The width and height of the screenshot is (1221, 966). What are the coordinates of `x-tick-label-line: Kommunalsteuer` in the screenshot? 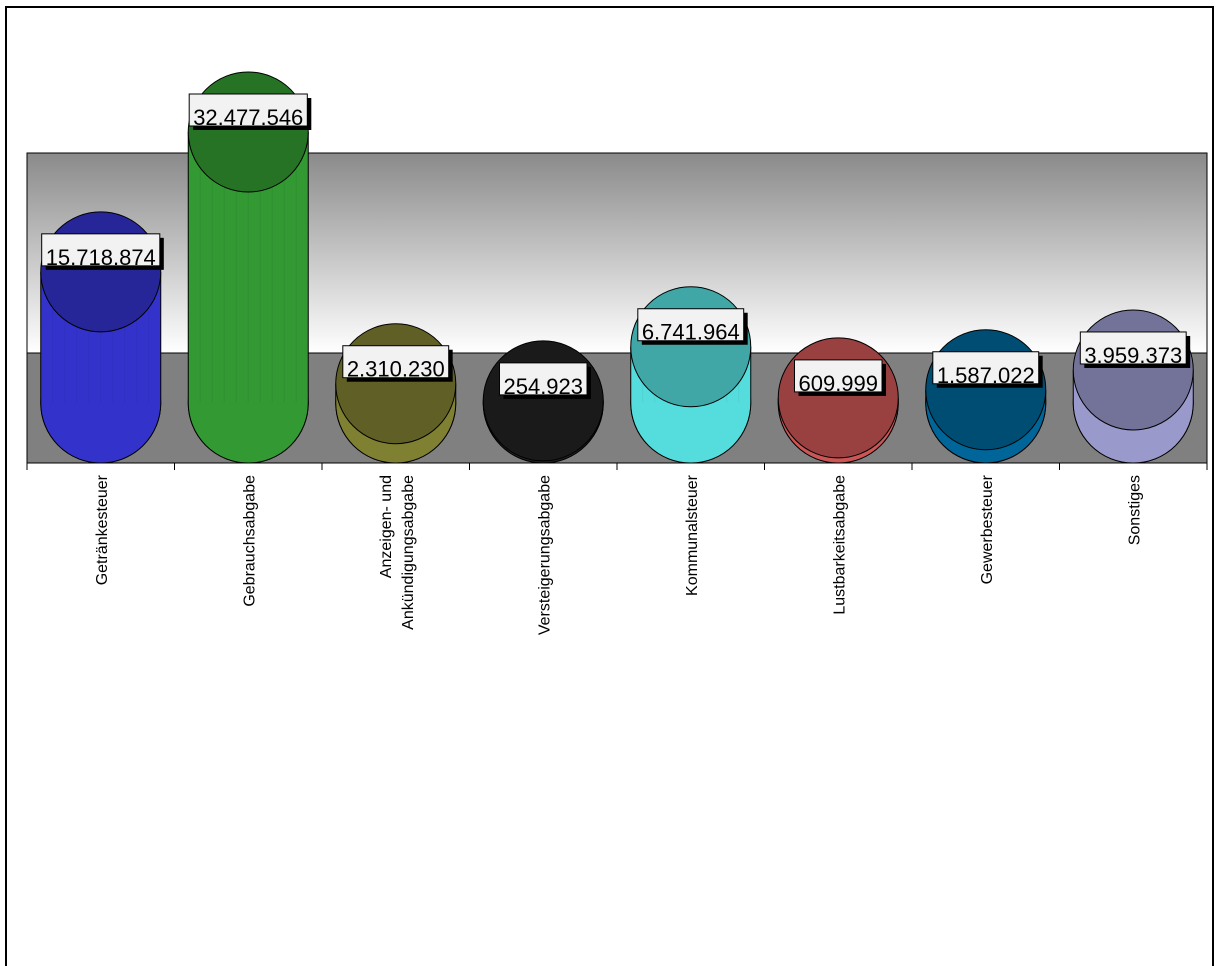 It's located at (692, 535).